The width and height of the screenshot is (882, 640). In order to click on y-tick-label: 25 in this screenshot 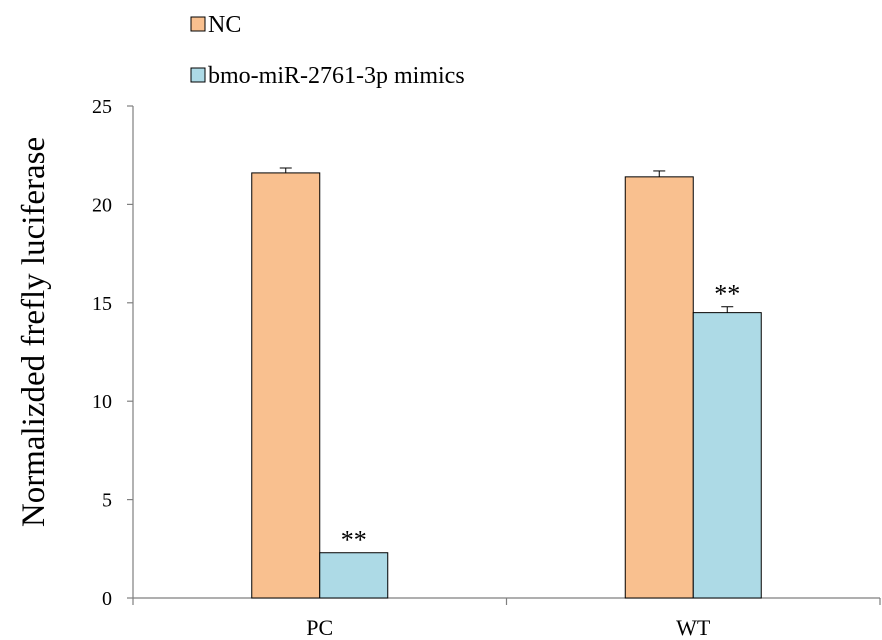, I will do `click(102, 107)`.